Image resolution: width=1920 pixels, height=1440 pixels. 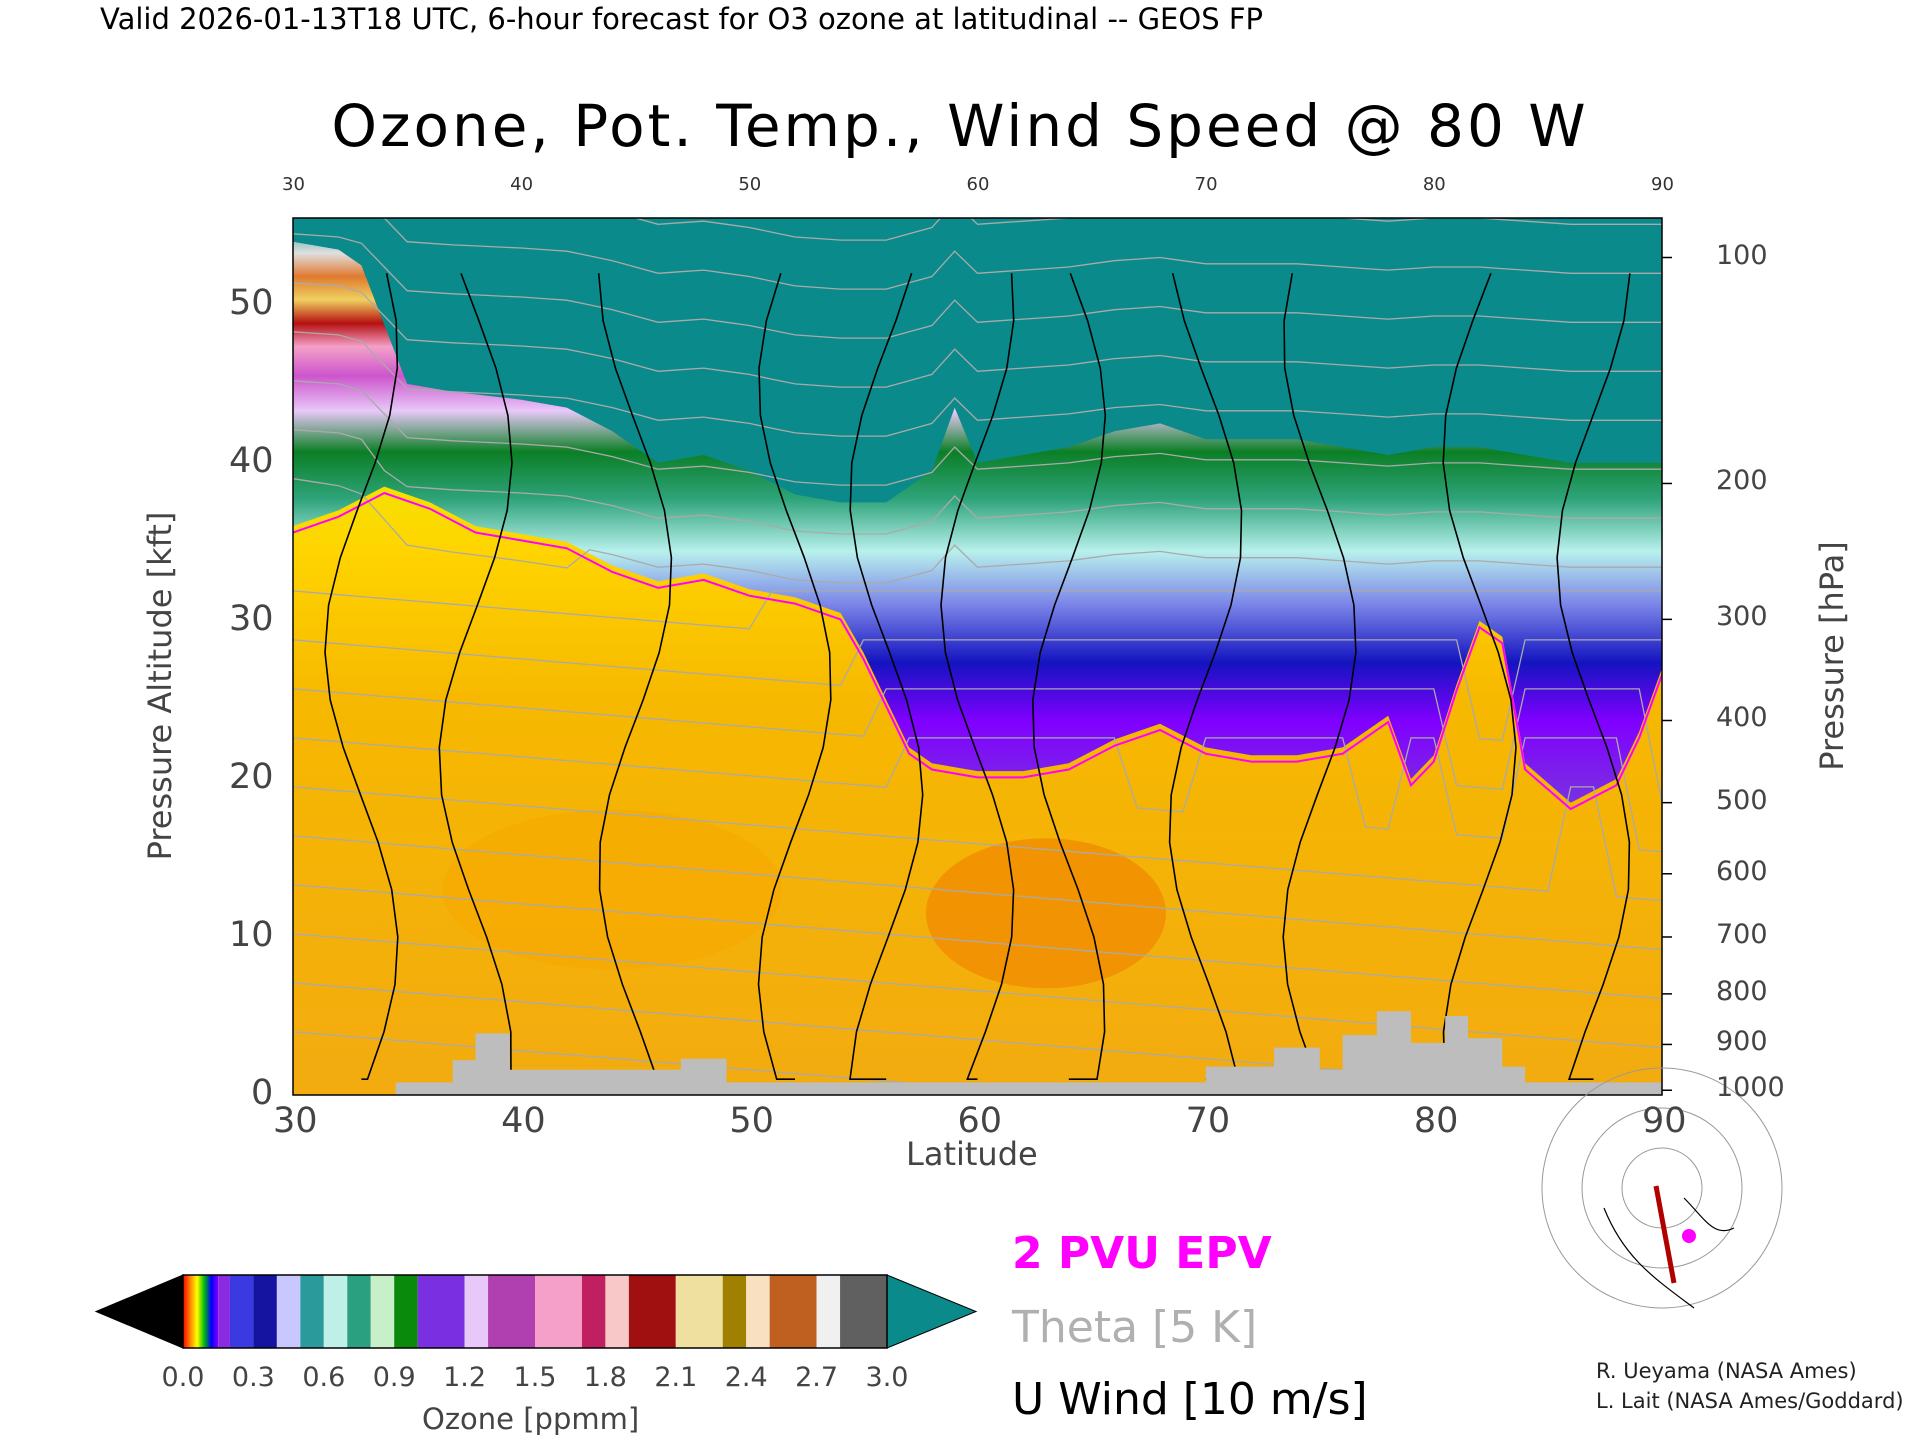 I want to click on colorbar-tick-label: 2.7, so click(x=817, y=1377).